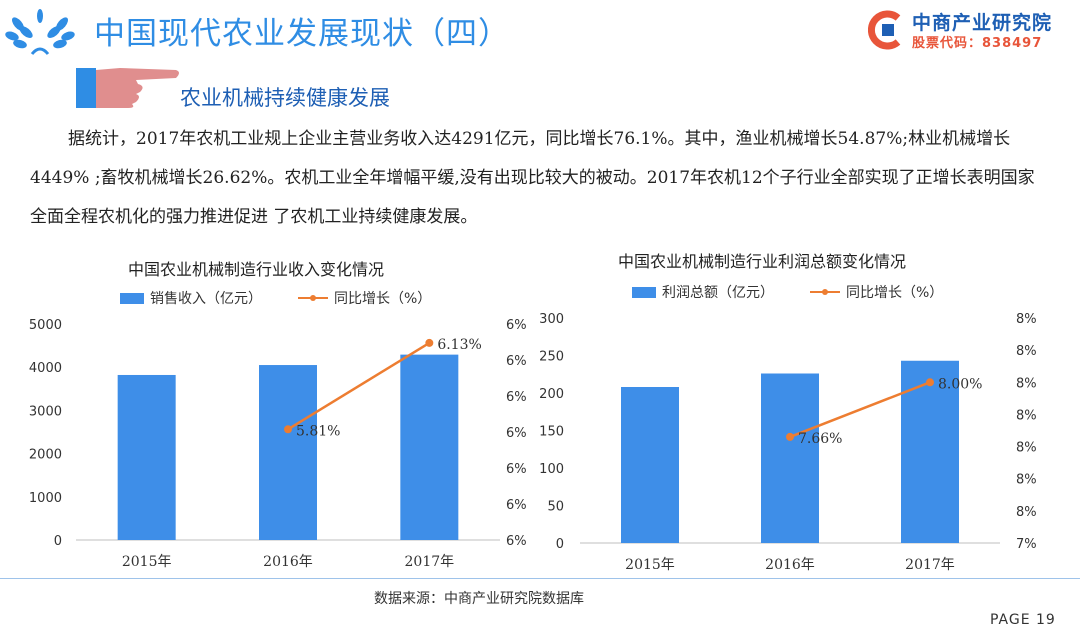 This screenshot has height=642, width=1080. What do you see at coordinates (288, 562) in the screenshot?
I see `chart1-x-tick: 2016年` at bounding box center [288, 562].